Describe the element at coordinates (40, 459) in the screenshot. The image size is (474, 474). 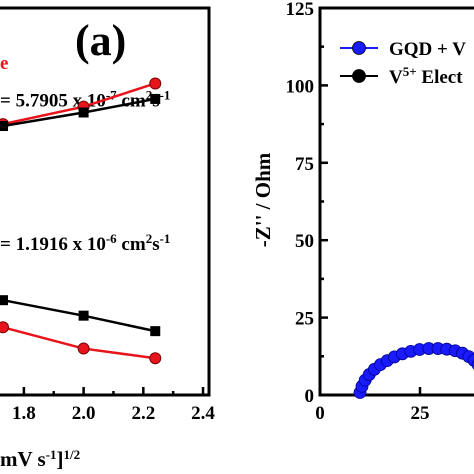
I see `panel-a-x-axis-label: mV s-1]1/2` at that location.